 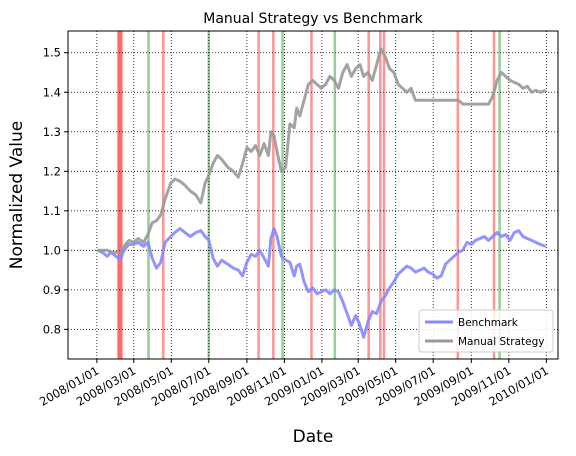 I want to click on legend-label-manual-strategy: Manual Strategy, so click(x=501, y=342).